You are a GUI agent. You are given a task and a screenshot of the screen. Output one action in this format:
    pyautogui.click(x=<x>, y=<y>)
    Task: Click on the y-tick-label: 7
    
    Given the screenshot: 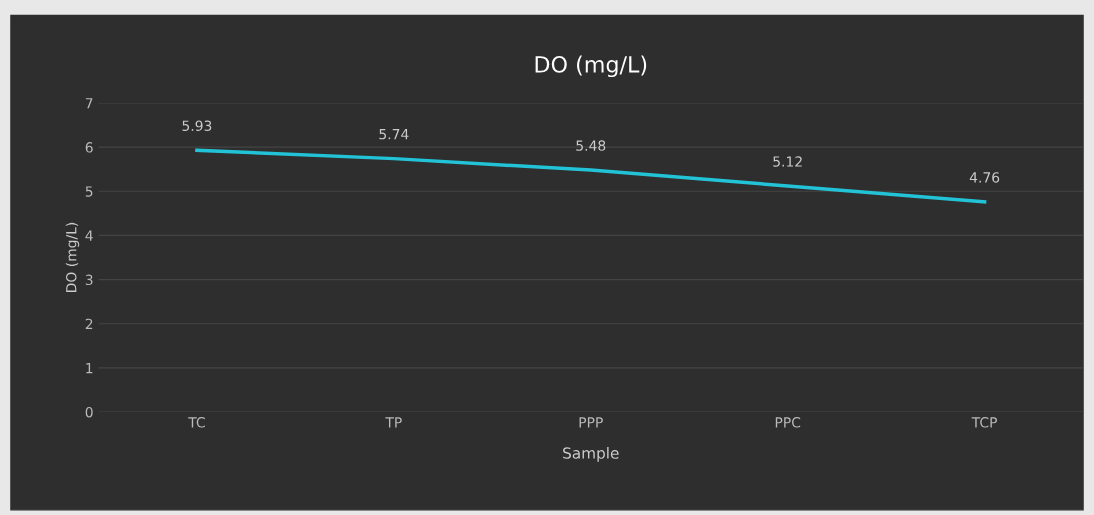 What is the action you would take?
    pyautogui.click(x=89, y=103)
    